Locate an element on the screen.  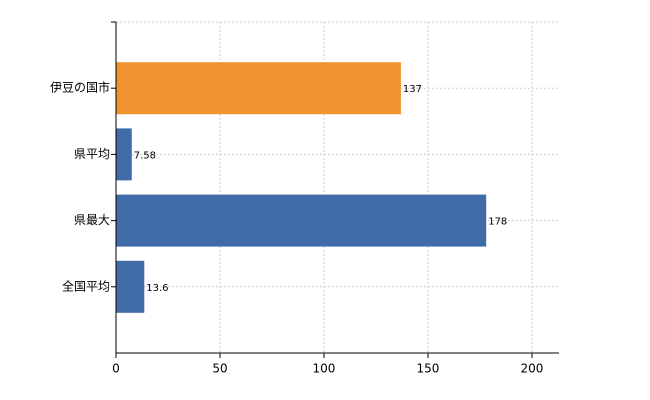
y-tick-label: 県平均 is located at coordinates (92, 154).